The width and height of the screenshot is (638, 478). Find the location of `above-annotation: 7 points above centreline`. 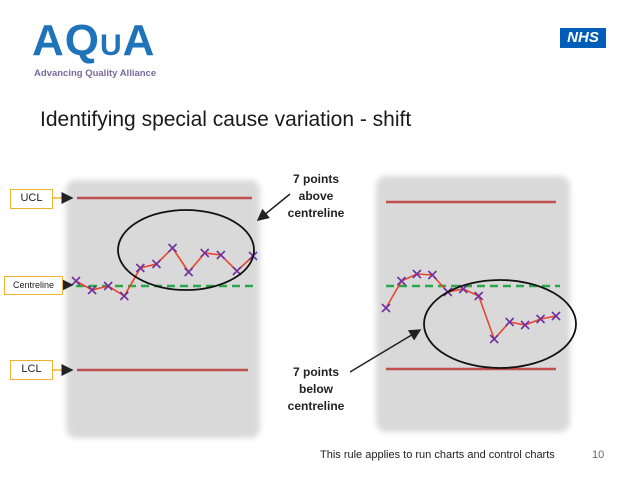

above-annotation: 7 points above centreline is located at coordinates (316, 196).